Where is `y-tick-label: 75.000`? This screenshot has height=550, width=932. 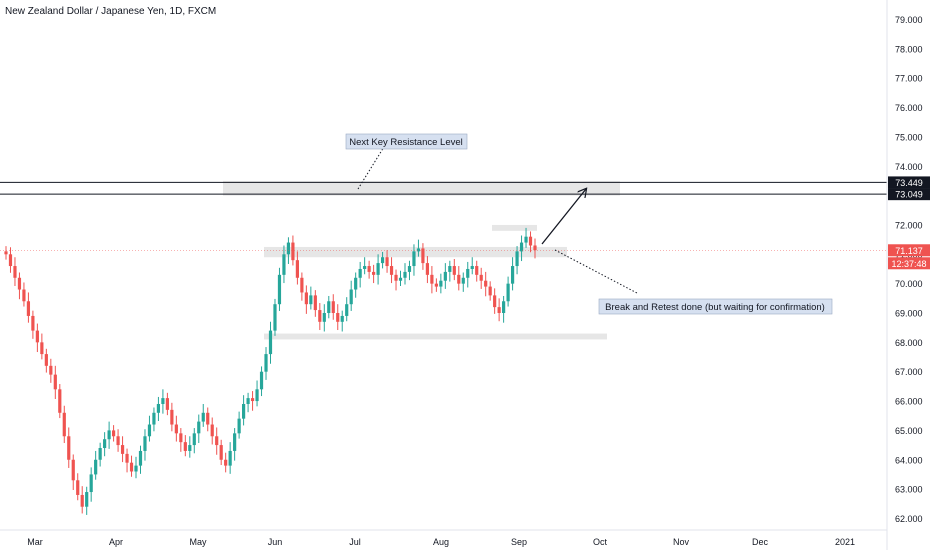 y-tick-label: 75.000 is located at coordinates (909, 137).